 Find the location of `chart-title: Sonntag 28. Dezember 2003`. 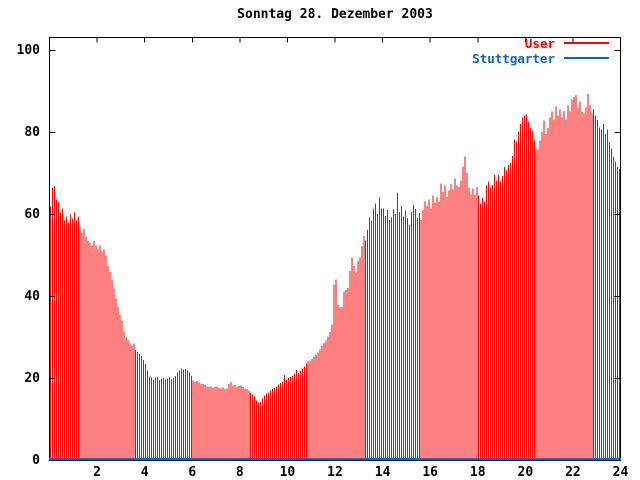

chart-title: Sonntag 28. Dezember 2003 is located at coordinates (335, 14).